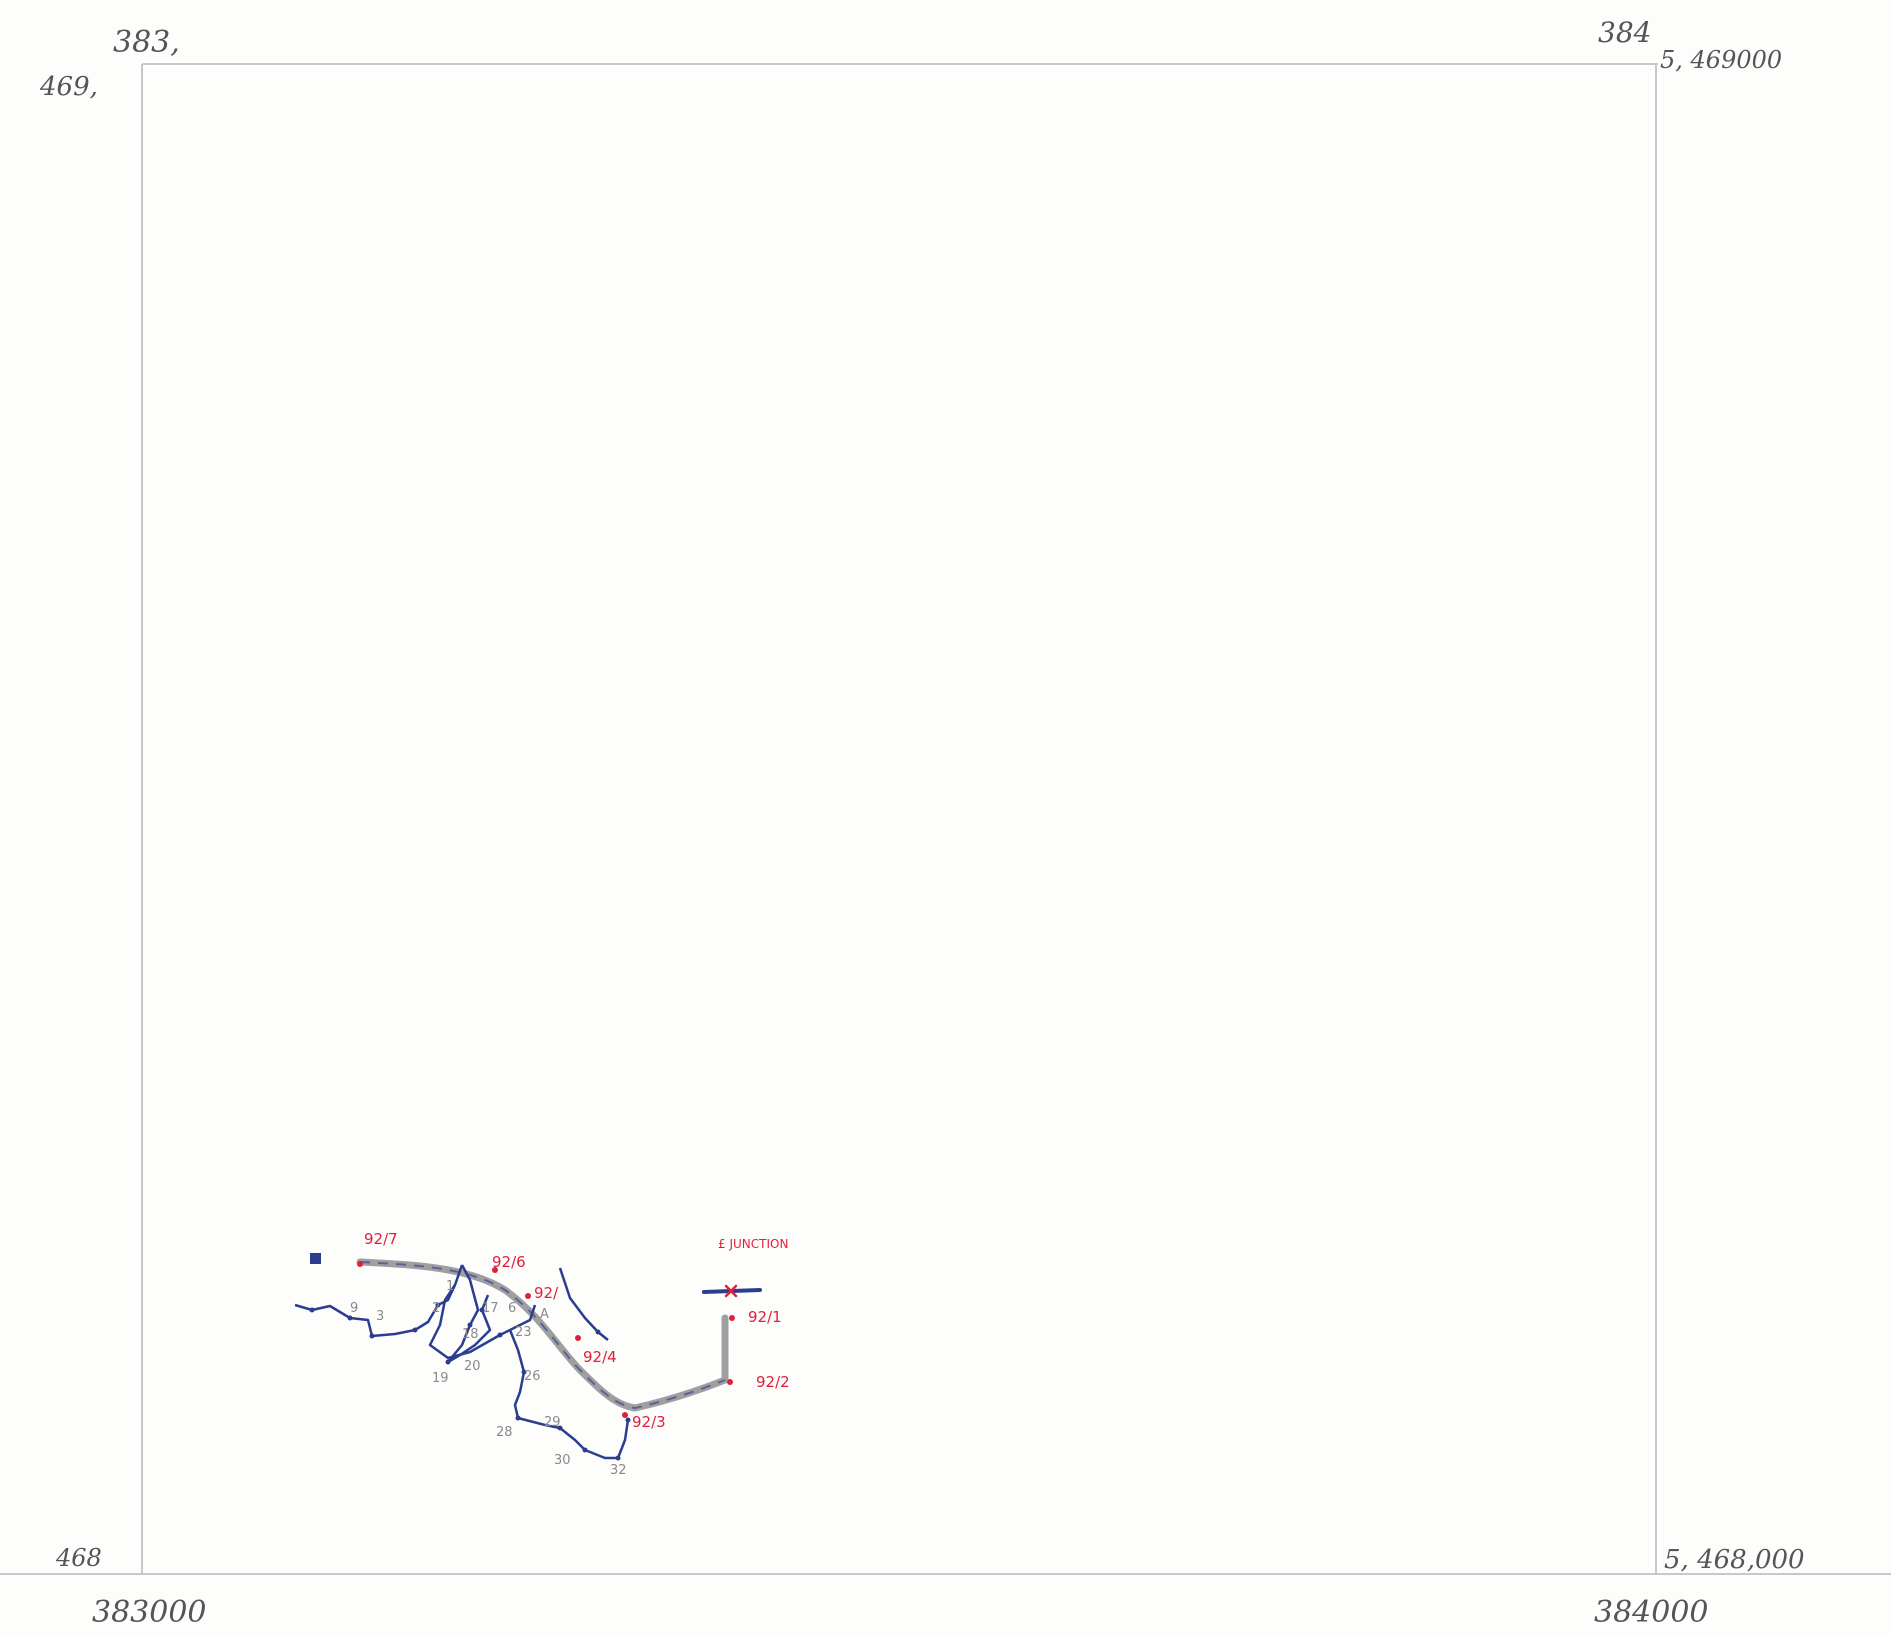 This screenshot has width=1891, height=1635. I want to click on site-label-92-2: 92/2, so click(773, 1382).